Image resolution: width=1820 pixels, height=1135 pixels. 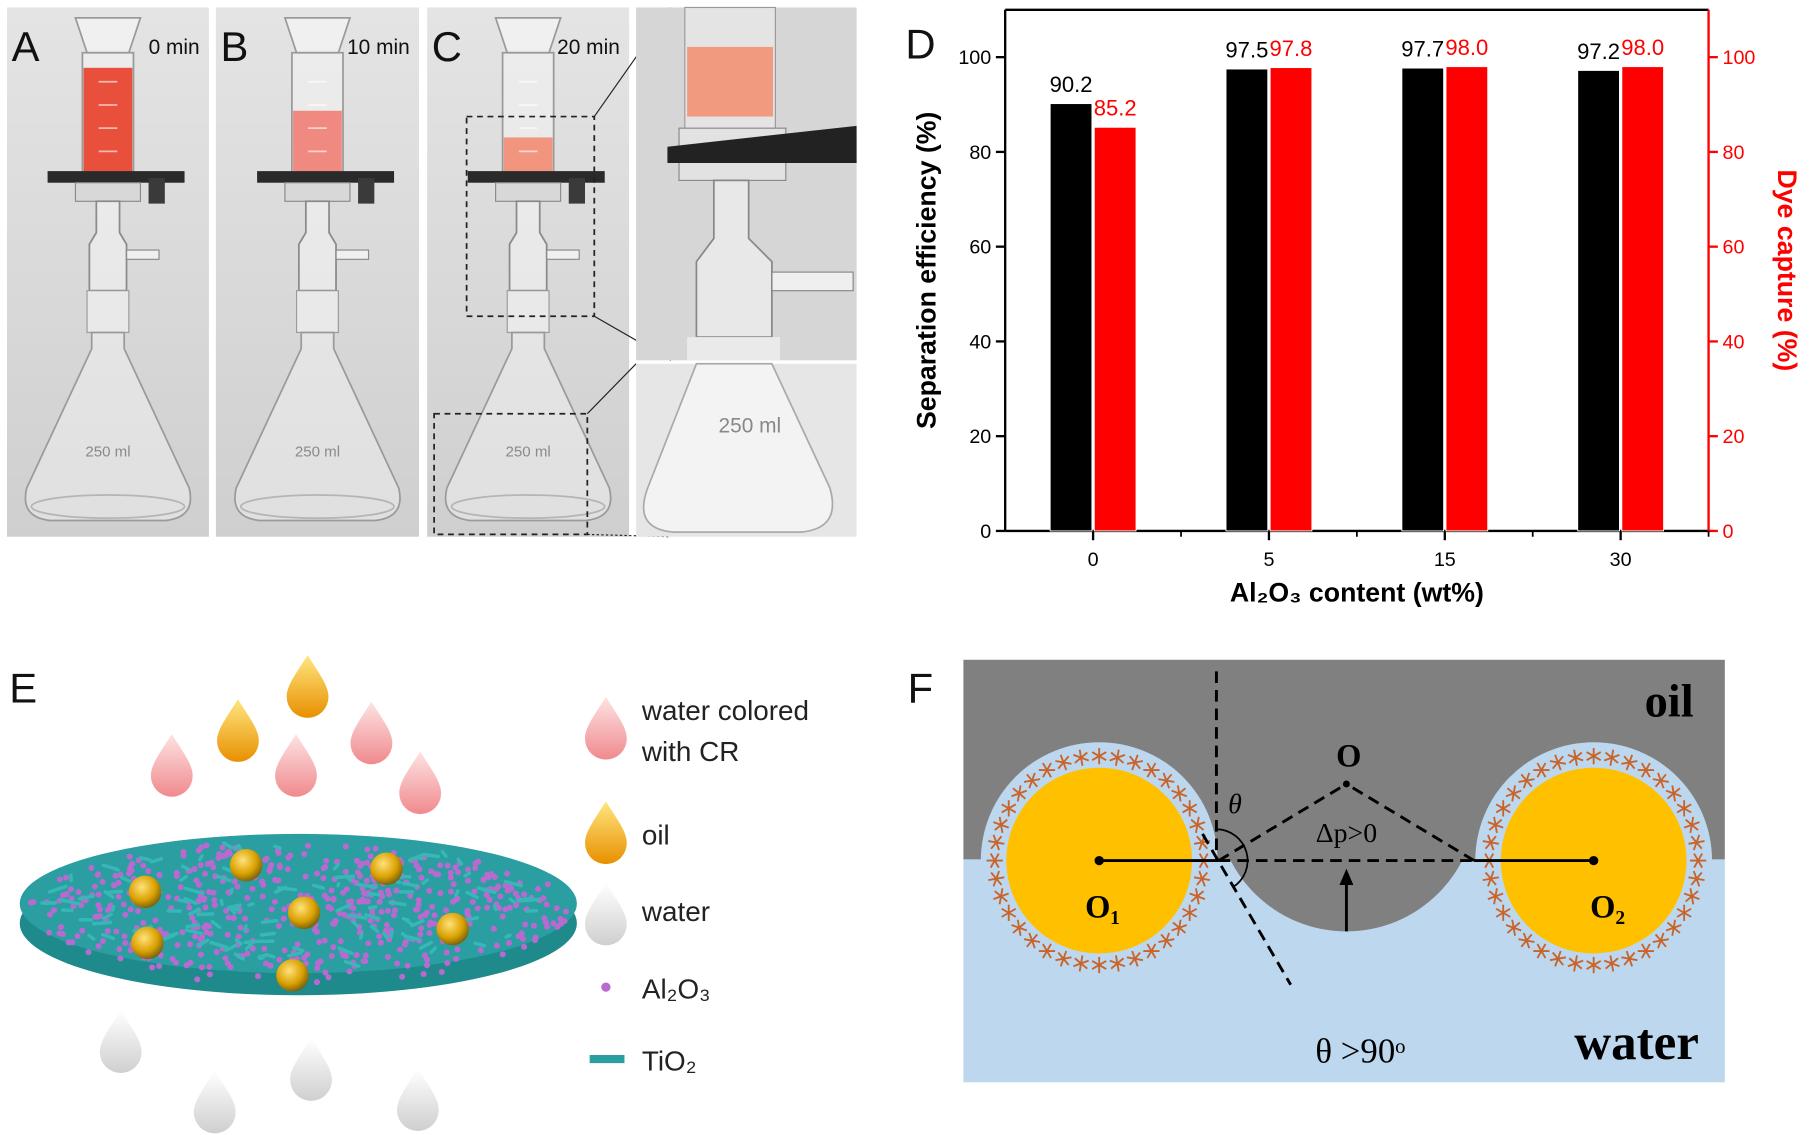 What do you see at coordinates (23, 688) in the screenshot?
I see `panel-label: E` at bounding box center [23, 688].